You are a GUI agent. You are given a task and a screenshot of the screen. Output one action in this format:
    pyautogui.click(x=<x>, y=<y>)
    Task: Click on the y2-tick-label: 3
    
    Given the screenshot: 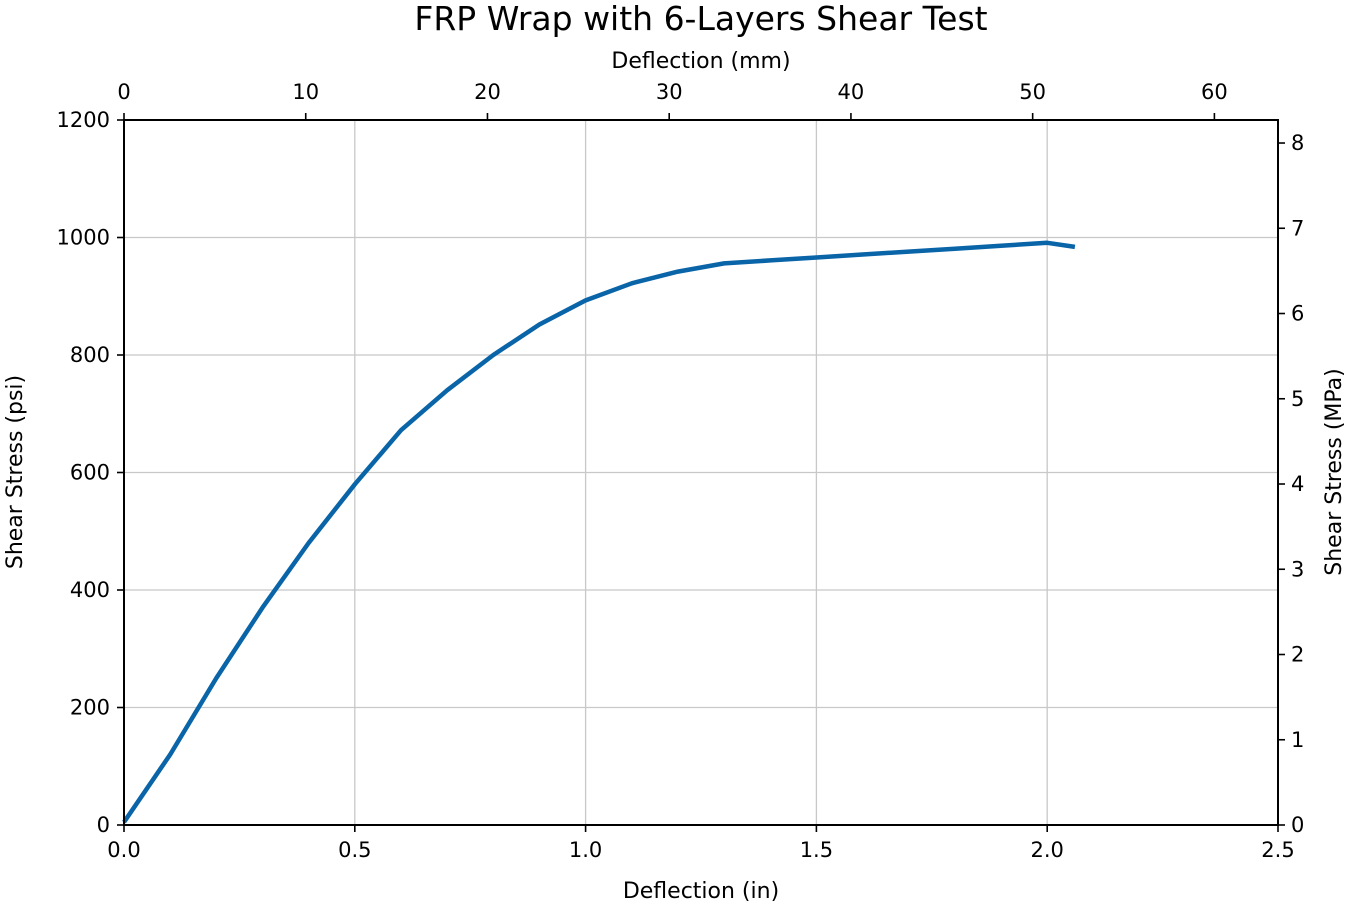 What is the action you would take?
    pyautogui.click(x=1297, y=569)
    